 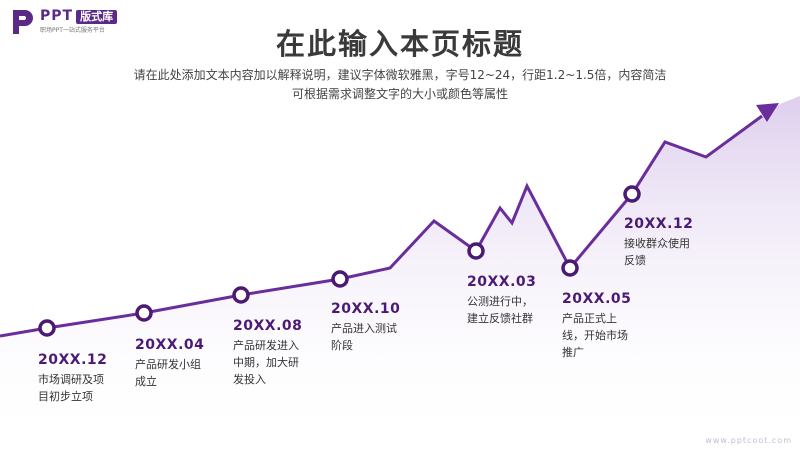 I want to click on milestone-5: 20XX.03 公测进行中，建立反馈社群, so click(x=503, y=300).